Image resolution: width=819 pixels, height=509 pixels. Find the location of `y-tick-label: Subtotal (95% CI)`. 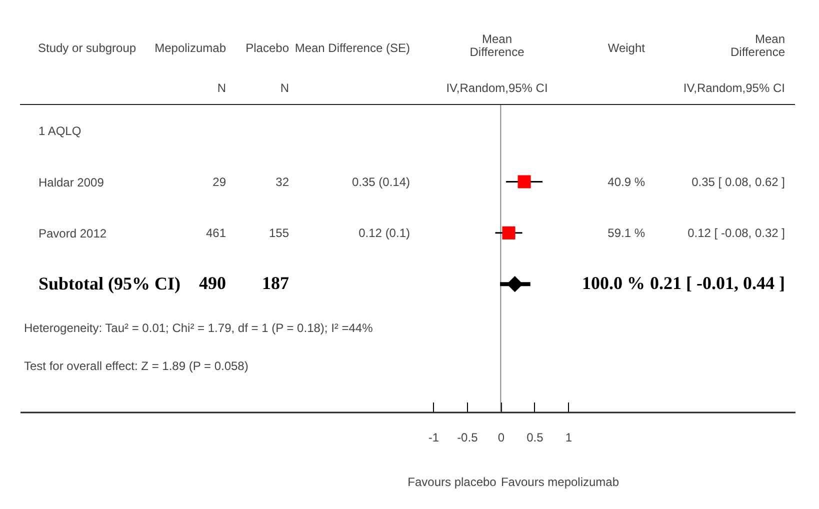

y-tick-label: Subtotal (95% CI) is located at coordinates (109, 284).